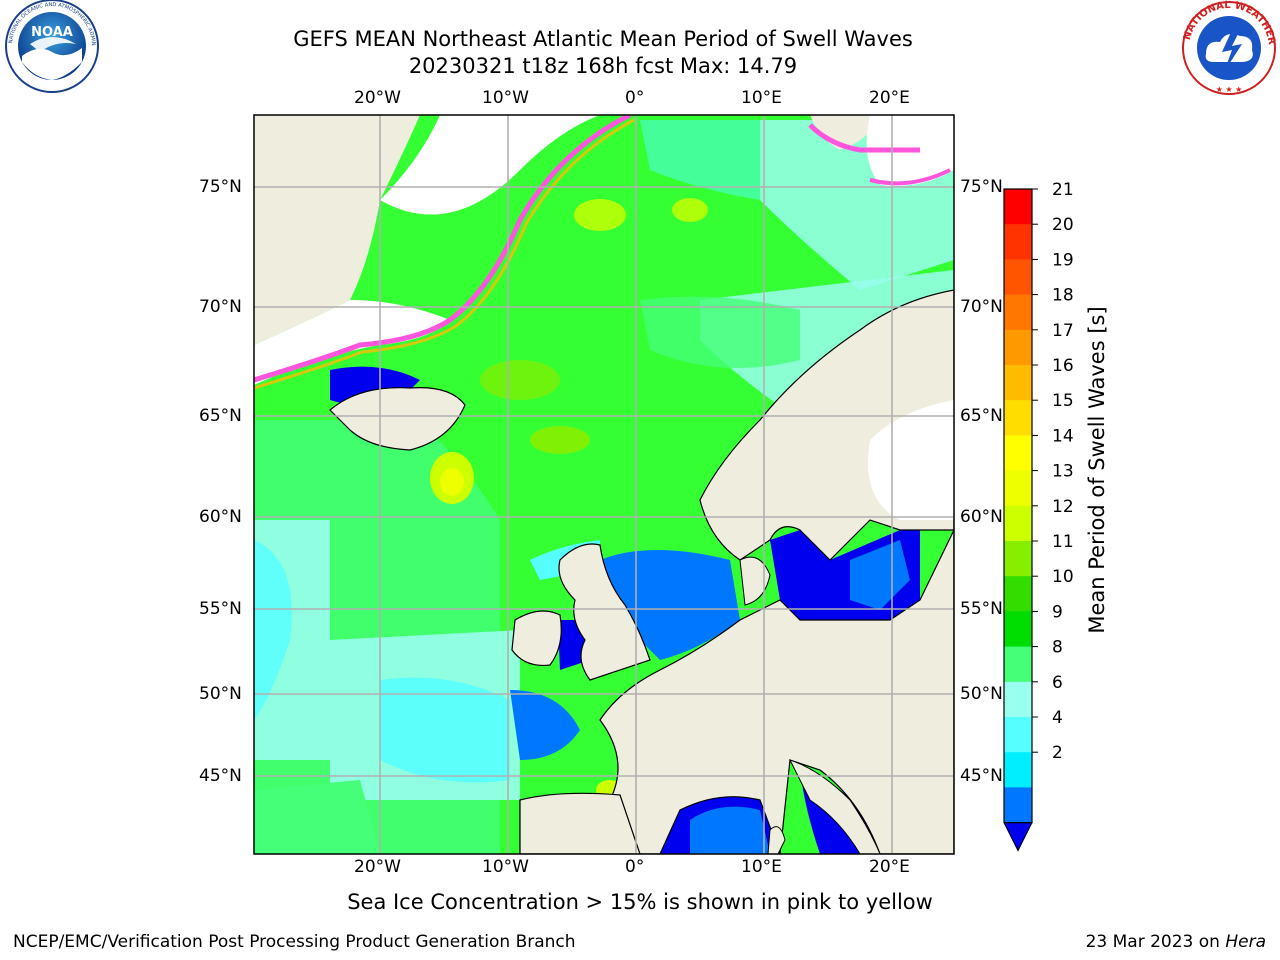  What do you see at coordinates (52, 32) in the screenshot?
I see `noaa-logo-text: NOAA` at bounding box center [52, 32].